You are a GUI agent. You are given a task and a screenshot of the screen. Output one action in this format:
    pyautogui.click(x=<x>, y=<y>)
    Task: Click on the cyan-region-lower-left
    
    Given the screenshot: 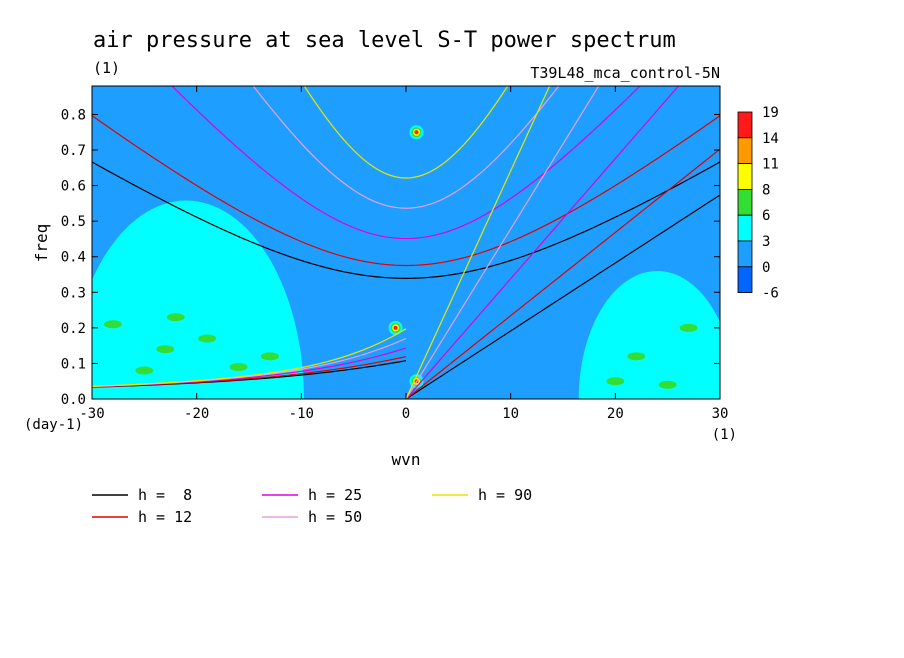 What is the action you would take?
    pyautogui.click(x=198, y=299)
    